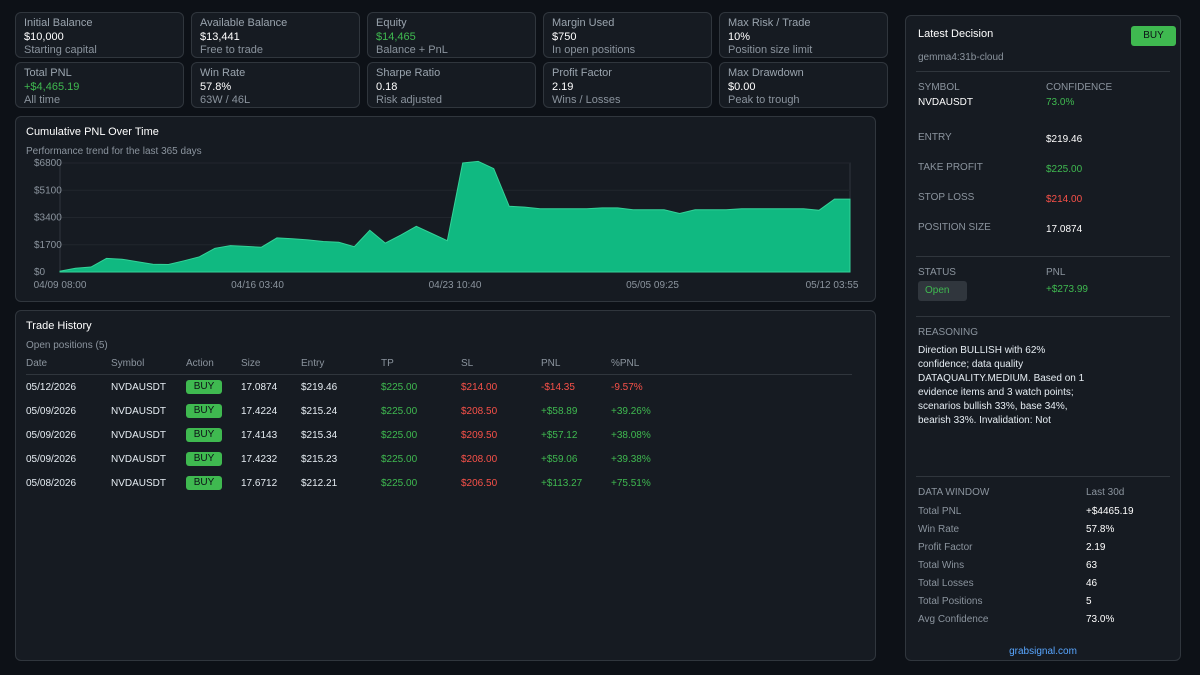  What do you see at coordinates (408, 73) in the screenshot?
I see `stat-label: Sharpe Ratio` at bounding box center [408, 73].